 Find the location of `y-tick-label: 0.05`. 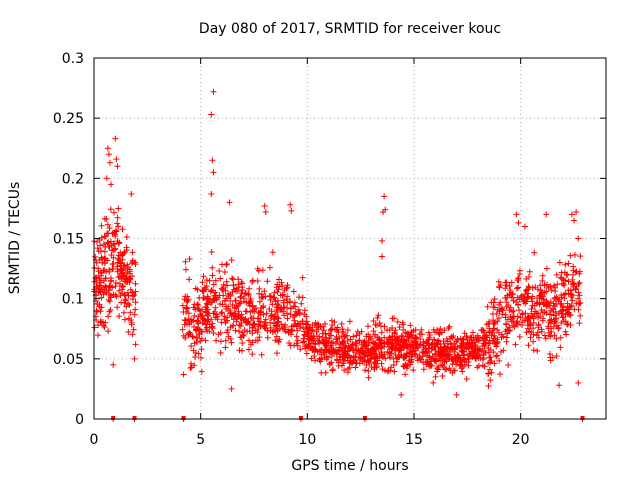

y-tick-label: 0.05 is located at coordinates (68, 360).